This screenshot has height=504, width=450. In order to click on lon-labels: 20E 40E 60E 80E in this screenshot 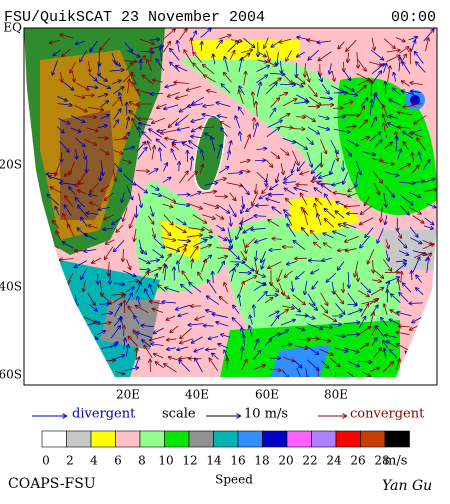, I will do `click(232, 395)`.